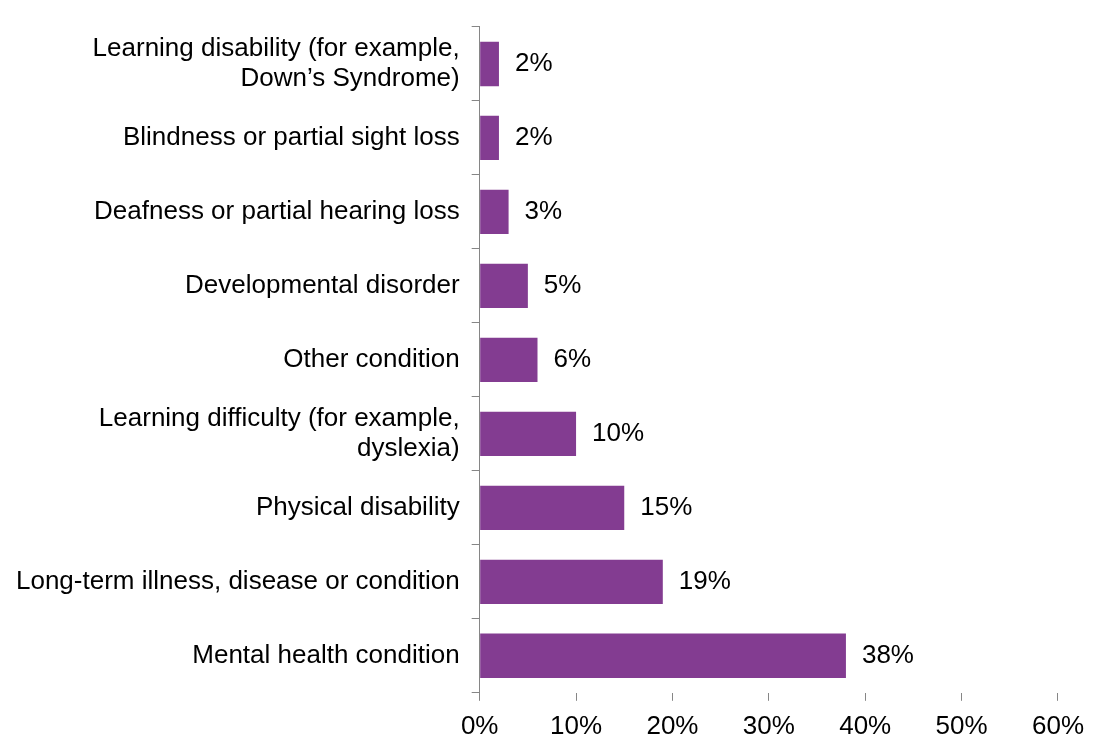 The image size is (1094, 756). What do you see at coordinates (576, 724) in the screenshot?
I see `x-tick-label: 10%` at bounding box center [576, 724].